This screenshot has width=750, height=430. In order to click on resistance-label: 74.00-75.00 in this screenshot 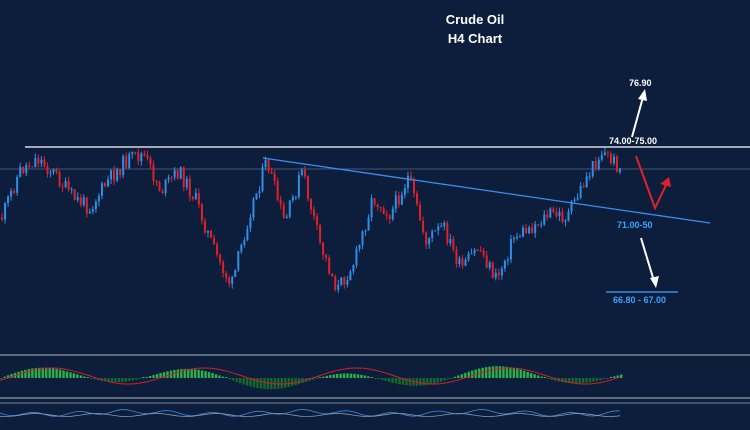, I will do `click(633, 141)`.